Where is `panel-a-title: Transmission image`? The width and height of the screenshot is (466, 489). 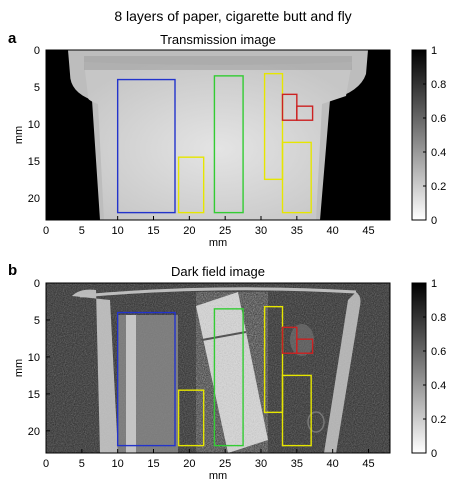 panel-a-title: Transmission image is located at coordinates (218, 39).